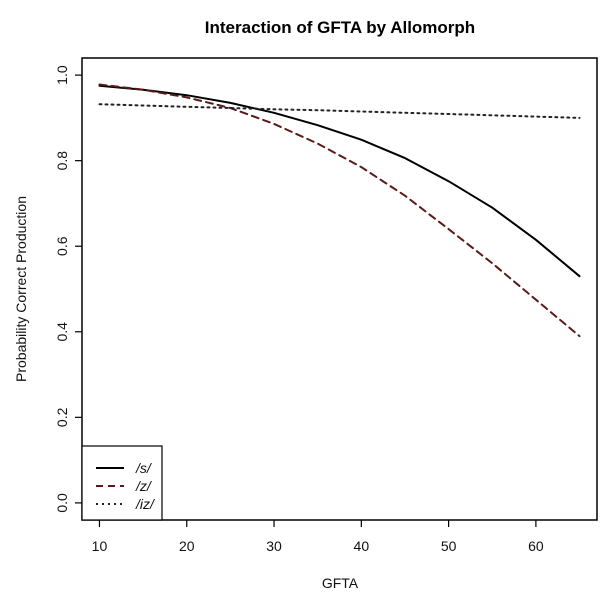 This screenshot has width=616, height=607. What do you see at coordinates (362, 546) in the screenshot?
I see `x-tick-label: 40` at bounding box center [362, 546].